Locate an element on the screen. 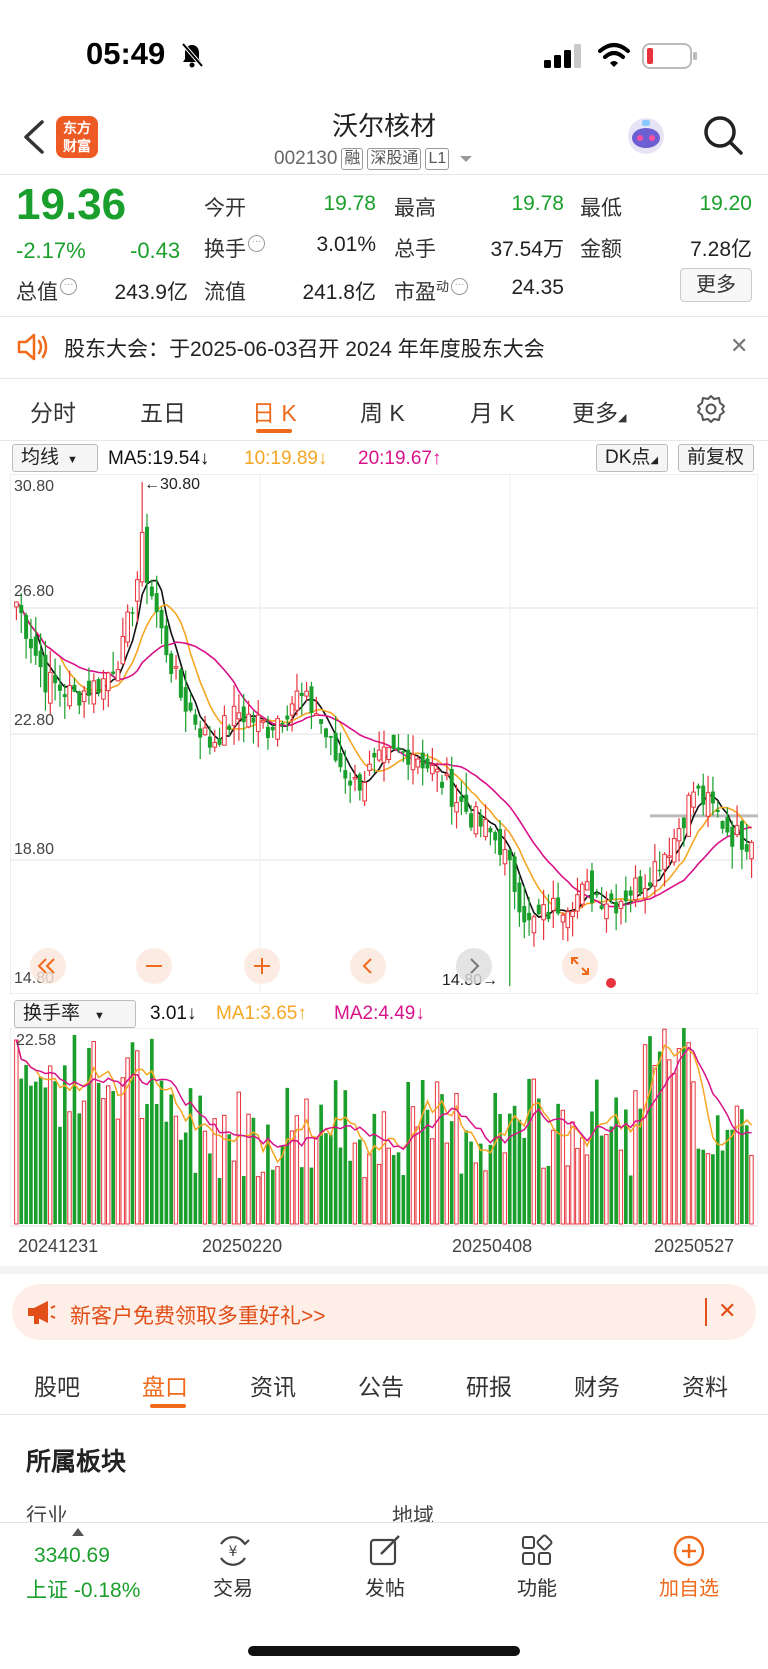  tab-daily-k: 日 K is located at coordinates (274, 413).